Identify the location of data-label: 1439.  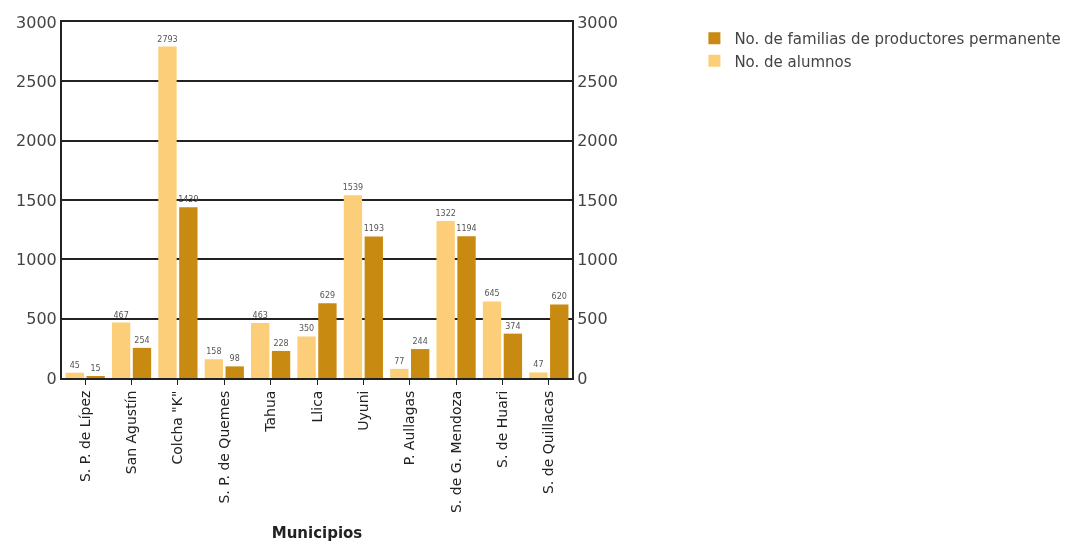
(188, 200).